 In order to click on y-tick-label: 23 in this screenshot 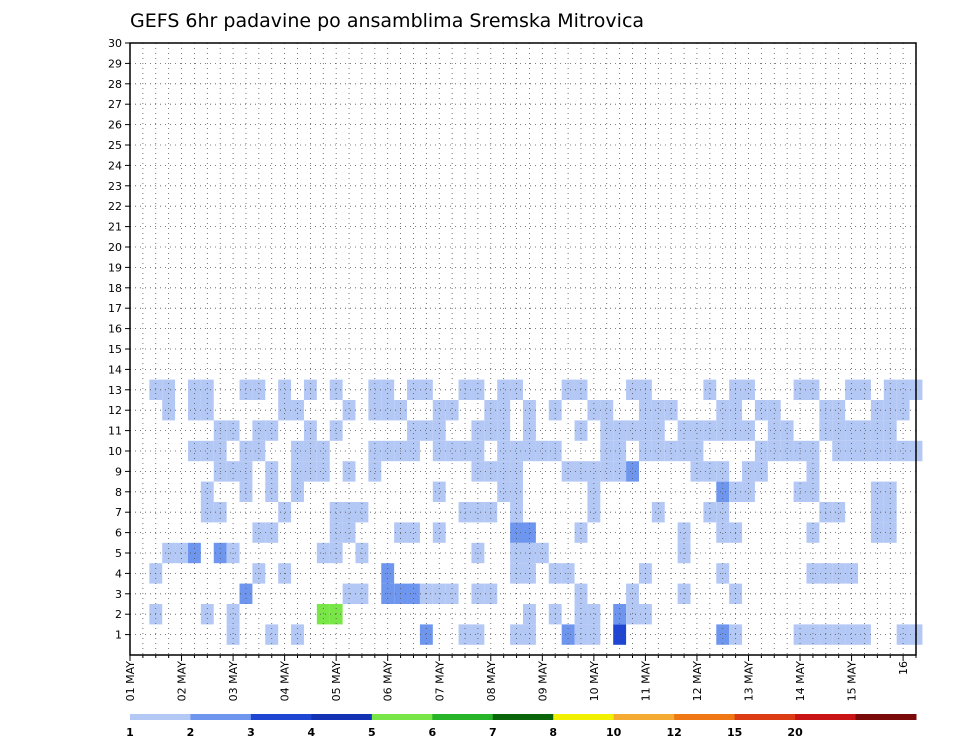, I will do `click(115, 186)`.